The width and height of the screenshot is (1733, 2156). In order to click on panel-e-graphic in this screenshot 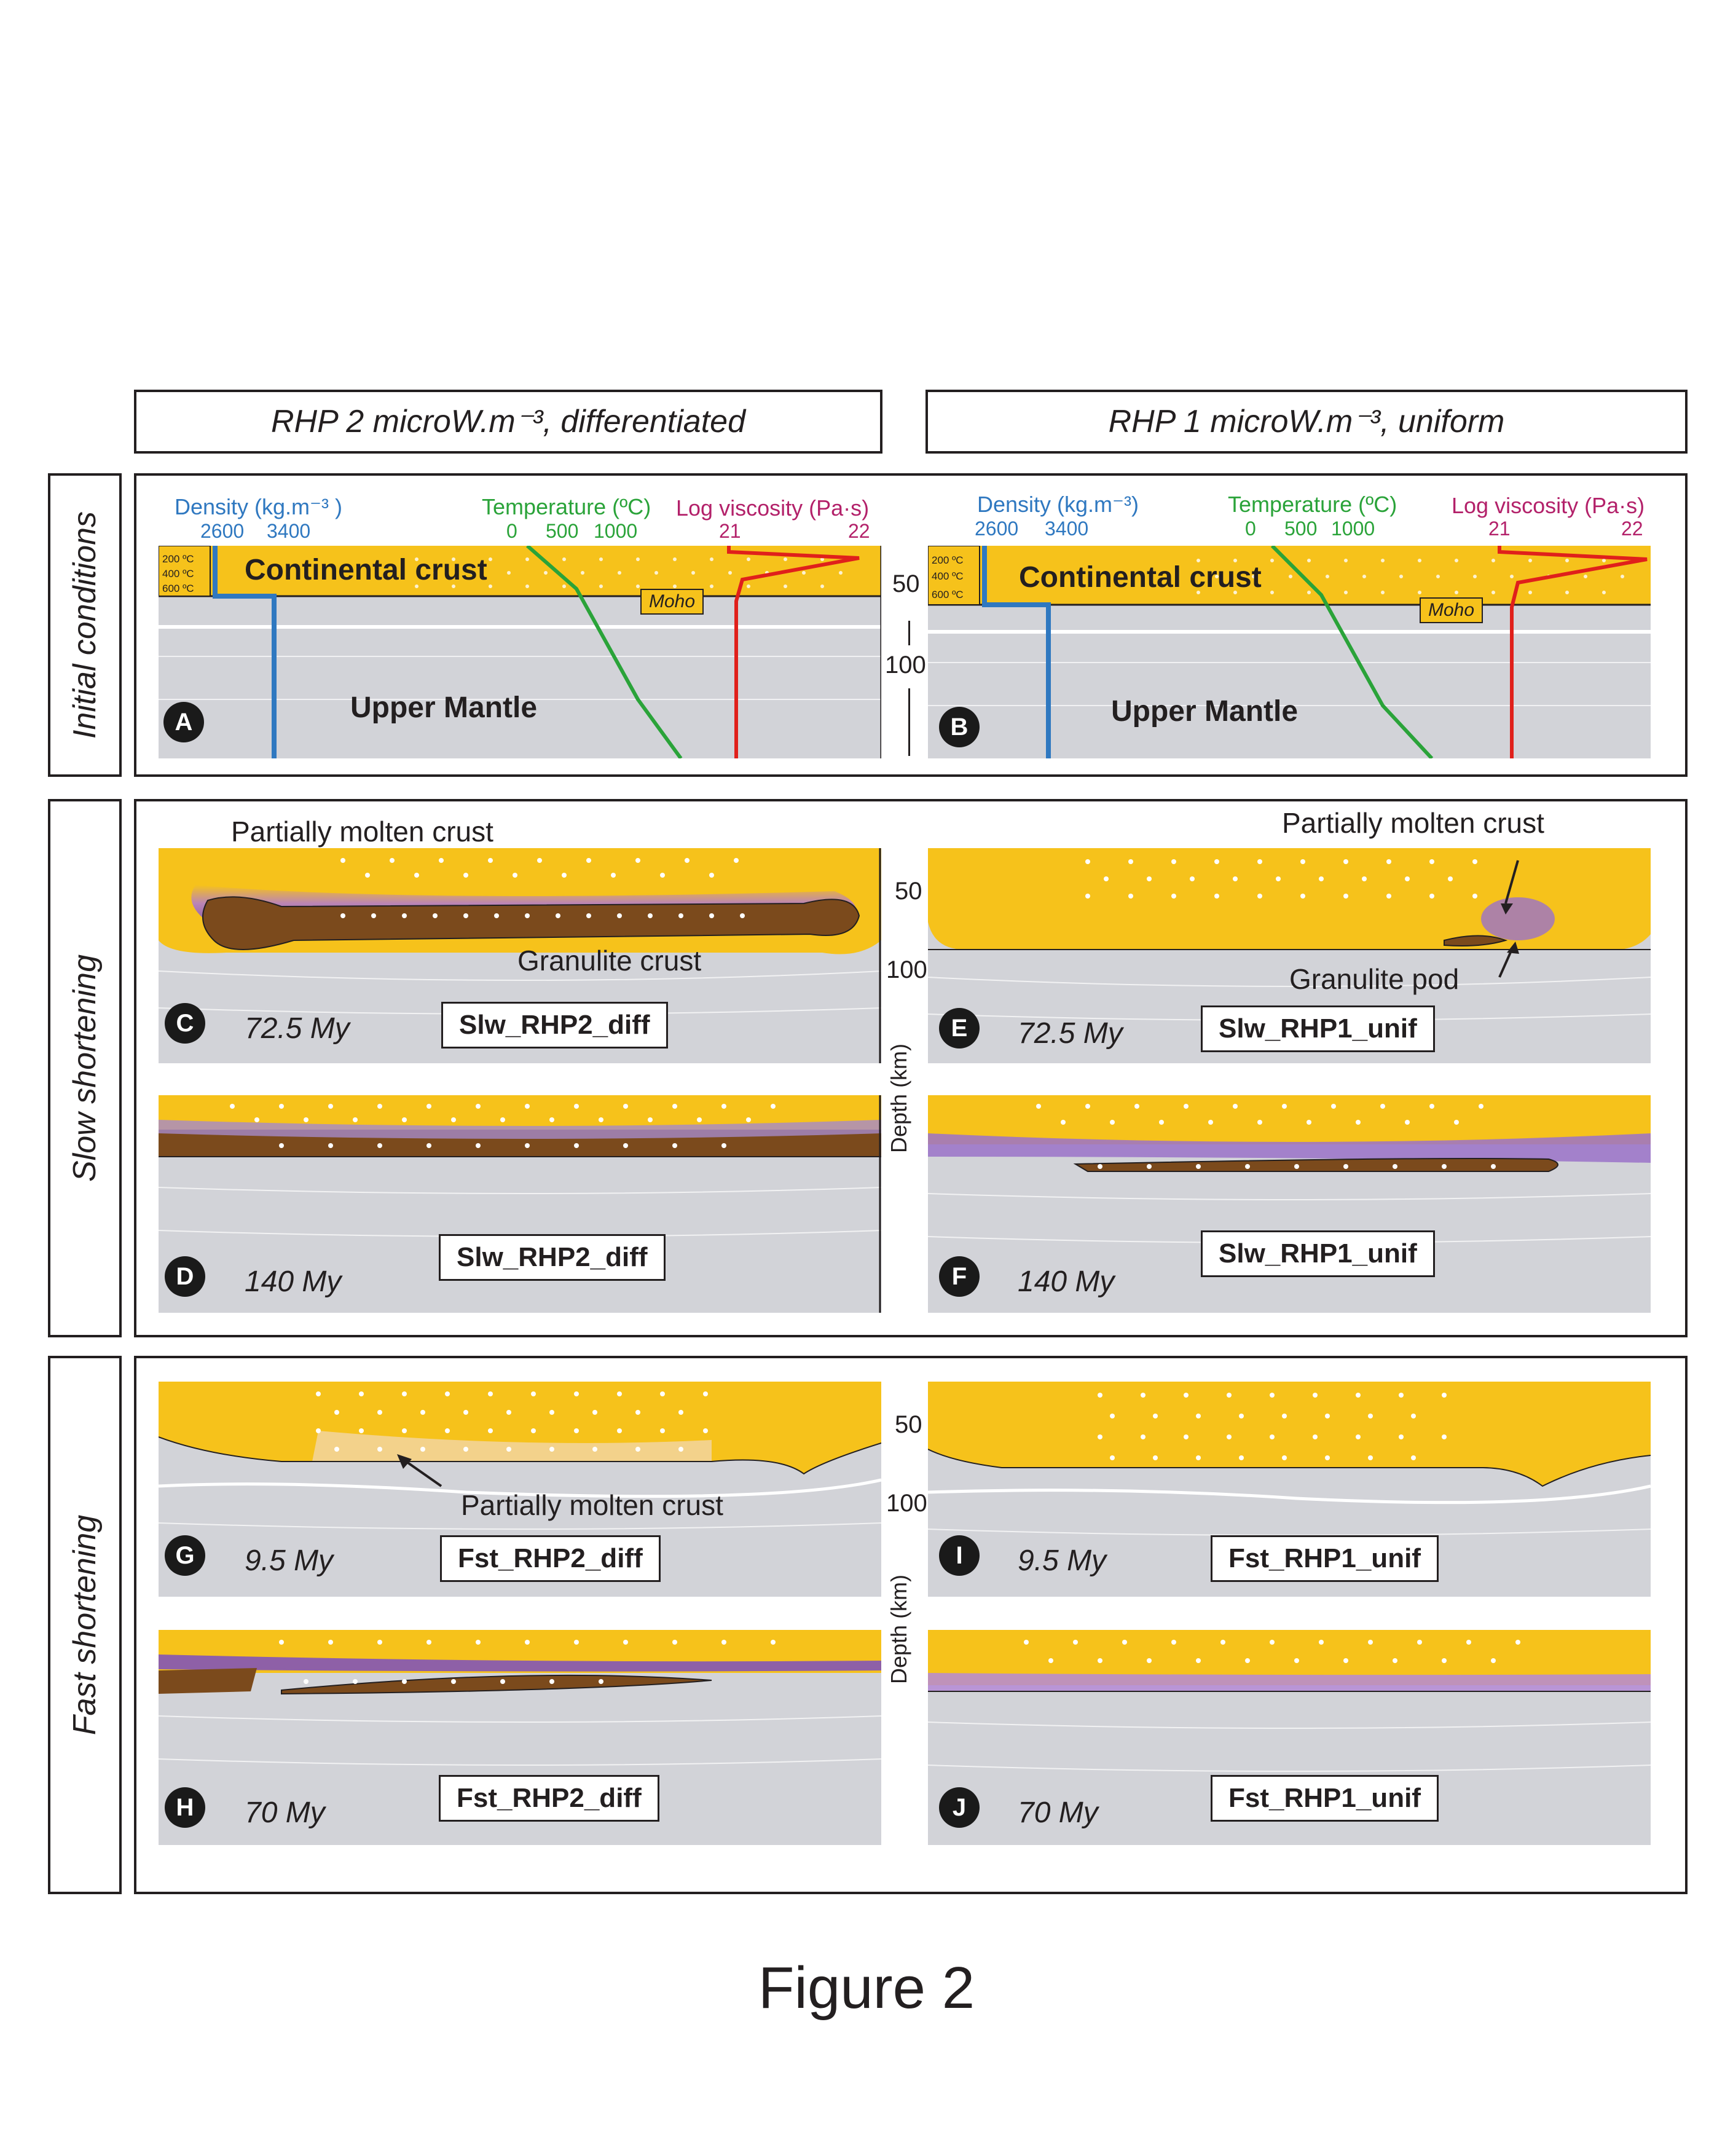, I will do `click(1289, 934)`.